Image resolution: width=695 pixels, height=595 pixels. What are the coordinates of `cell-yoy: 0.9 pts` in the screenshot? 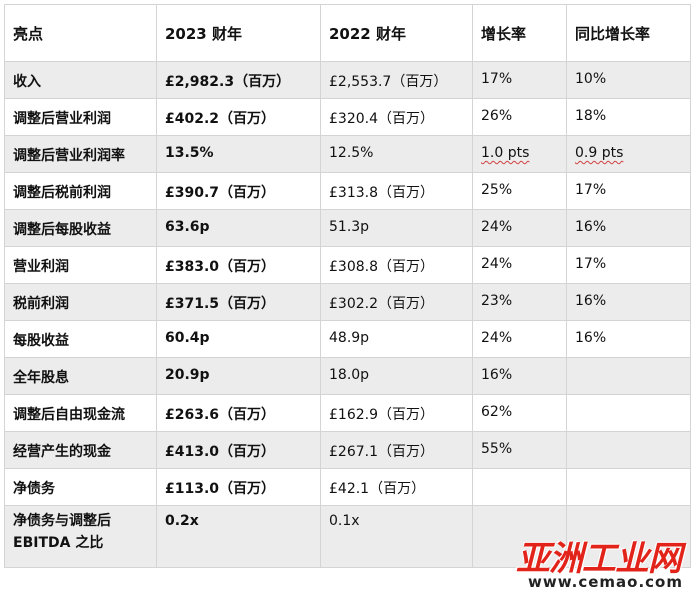 It's located at (628, 154).